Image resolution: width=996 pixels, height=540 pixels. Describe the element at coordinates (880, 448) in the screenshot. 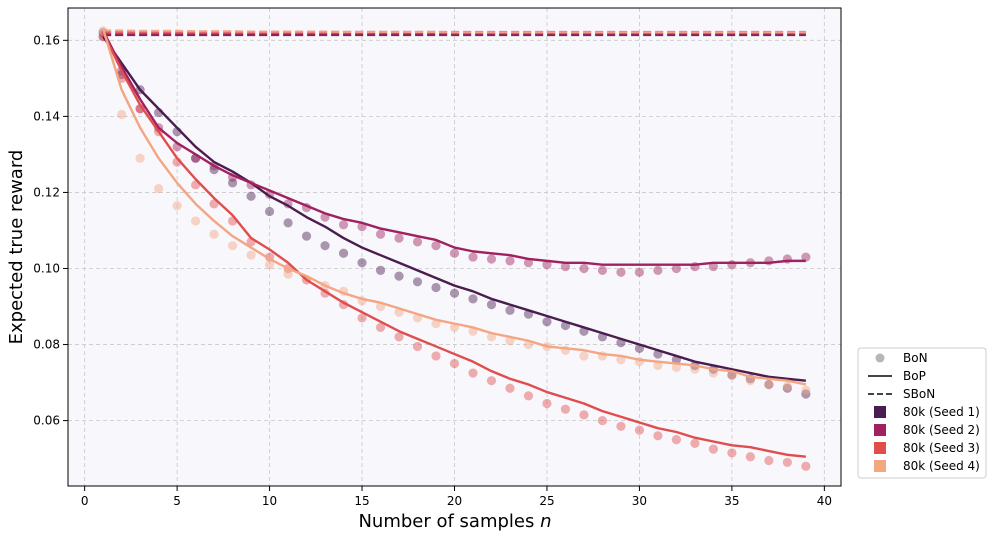

I see `legend-seed3-swatch` at that location.